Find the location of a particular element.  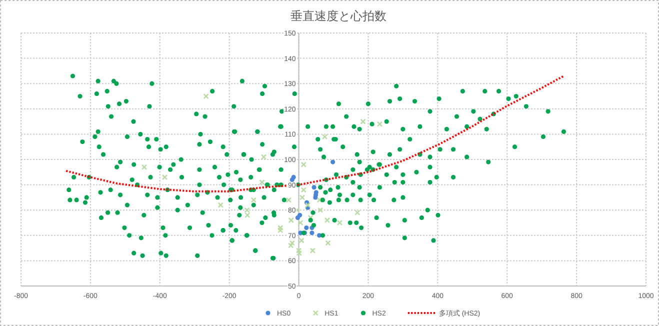

chart-title: 垂直速度と心拍数 is located at coordinates (338, 16).